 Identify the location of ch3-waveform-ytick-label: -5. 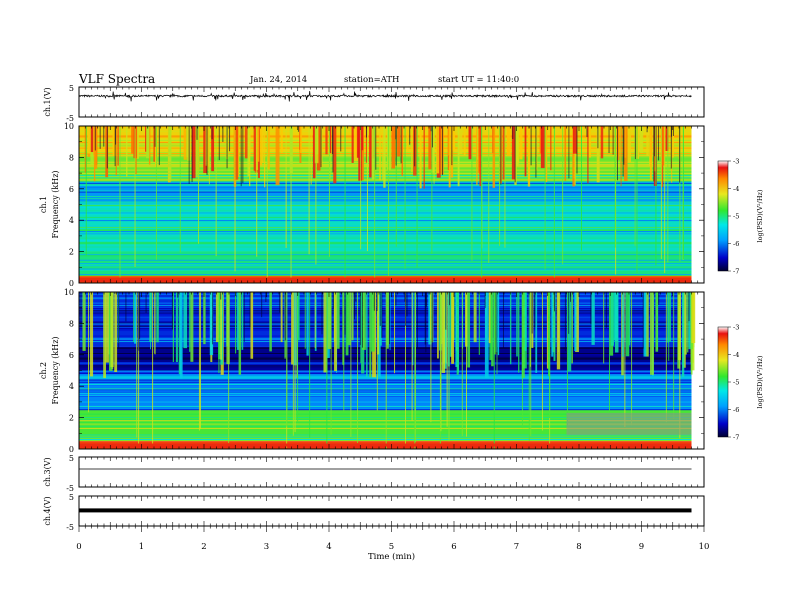
(70, 488).